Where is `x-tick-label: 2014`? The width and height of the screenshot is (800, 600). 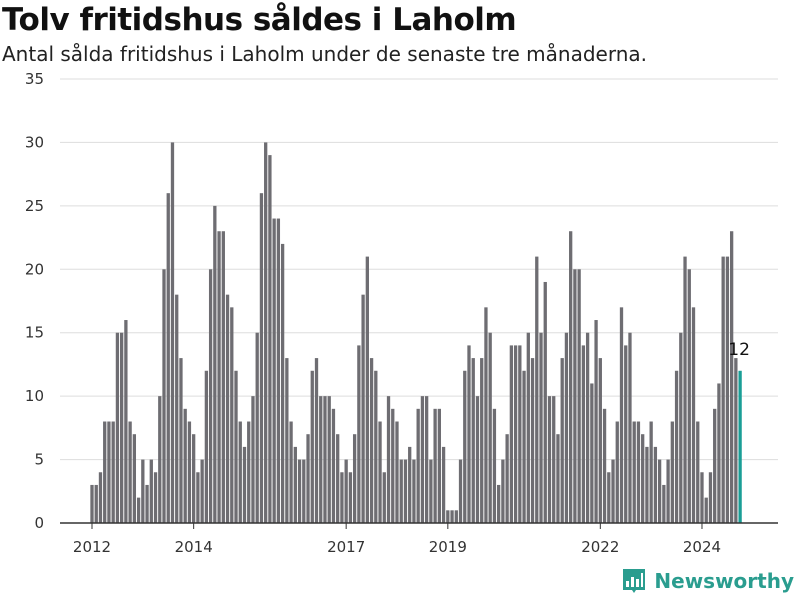
x-tick-label: 2014 is located at coordinates (194, 547).